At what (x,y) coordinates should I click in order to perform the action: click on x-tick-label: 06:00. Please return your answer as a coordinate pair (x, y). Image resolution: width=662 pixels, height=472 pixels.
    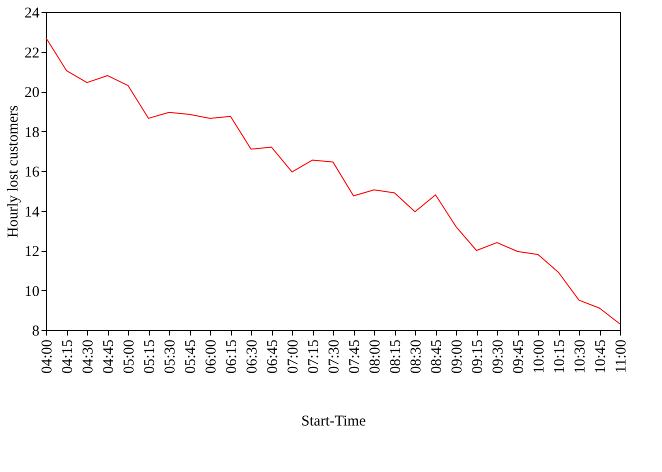
    Looking at the image, I should click on (212, 357).